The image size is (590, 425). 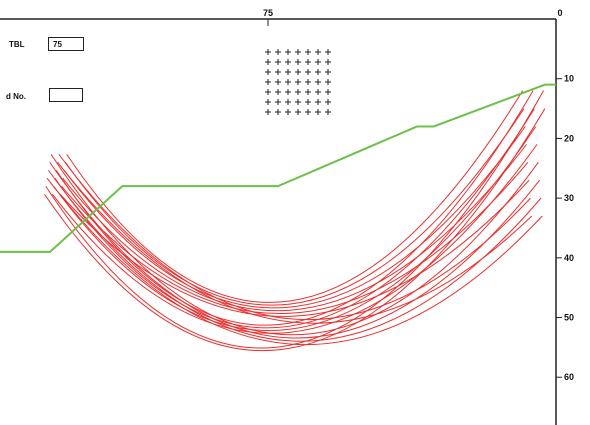 I want to click on right-tick-label-50: 50, so click(x=569, y=318).